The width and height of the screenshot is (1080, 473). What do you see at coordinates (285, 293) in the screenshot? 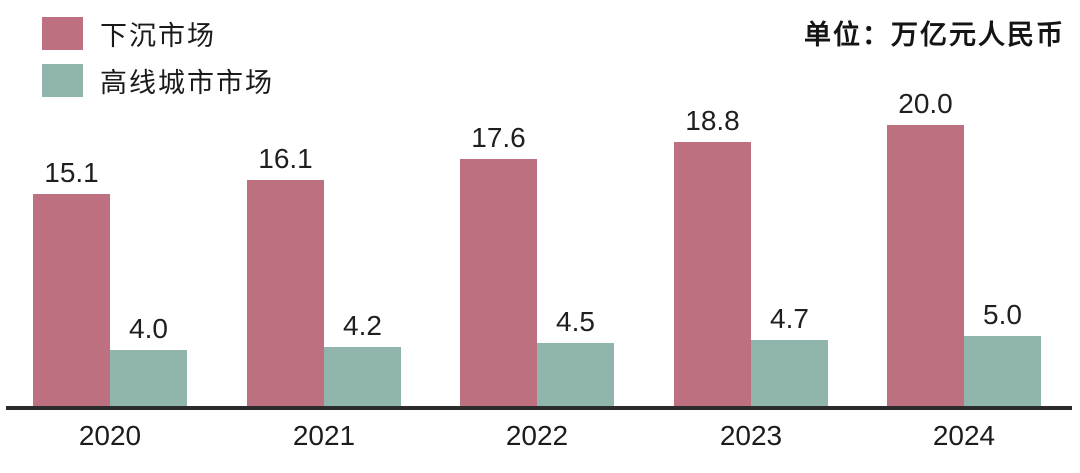
I see `bar-下沉市场-2021` at bounding box center [285, 293].